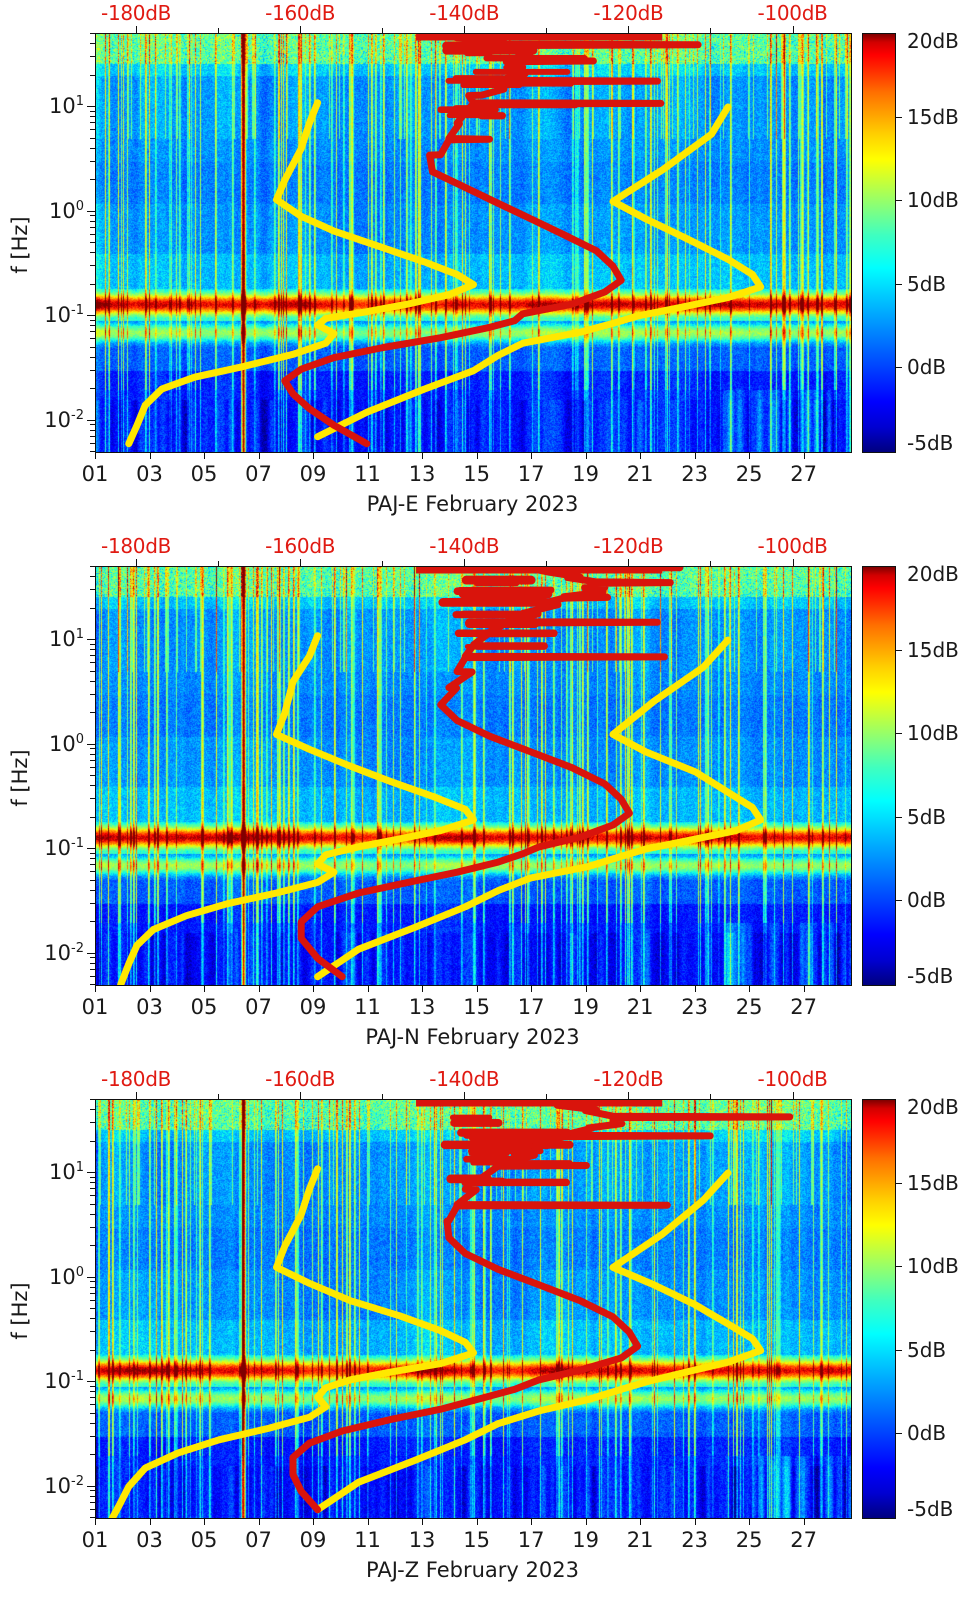  Describe the element at coordinates (136, 546) in the screenshot. I see `top-axis-label: -180dB` at that location.